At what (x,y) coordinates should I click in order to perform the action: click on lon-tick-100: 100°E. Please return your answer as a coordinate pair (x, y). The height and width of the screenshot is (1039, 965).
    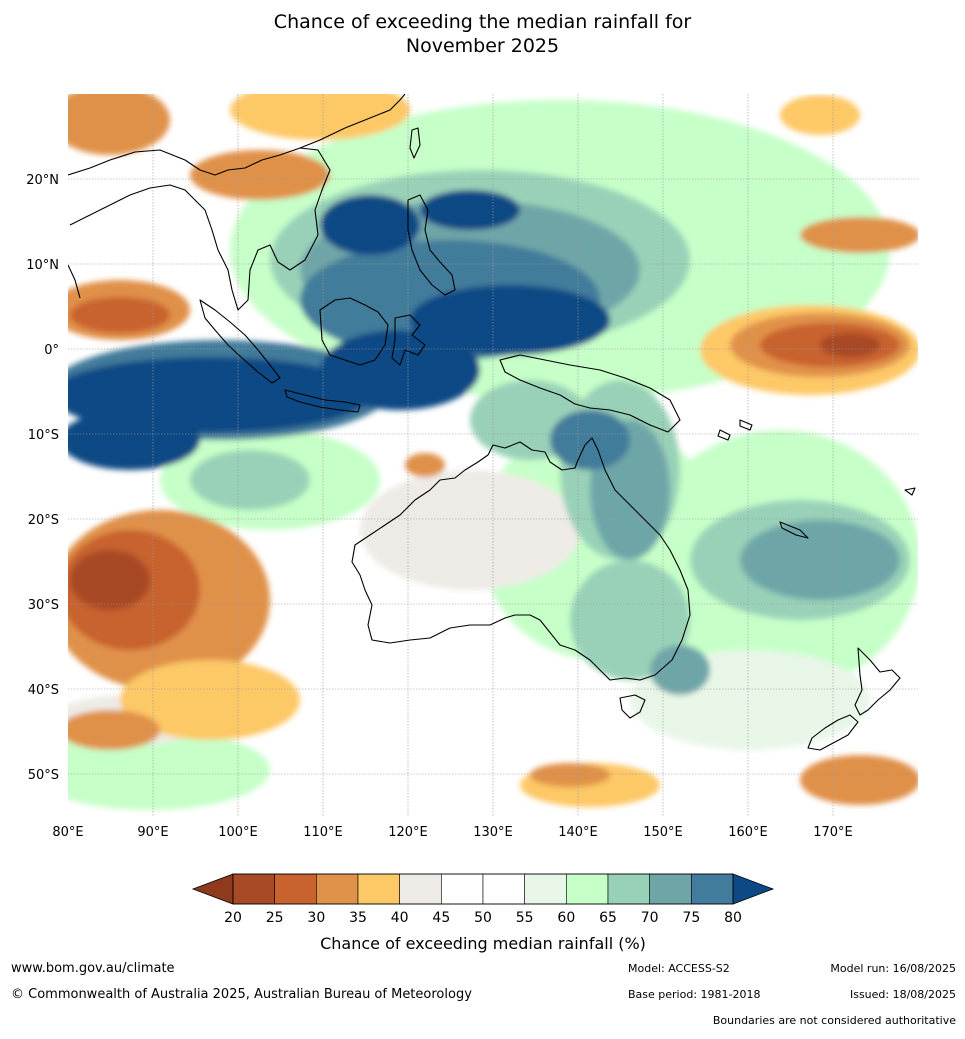
    Looking at the image, I should click on (238, 832).